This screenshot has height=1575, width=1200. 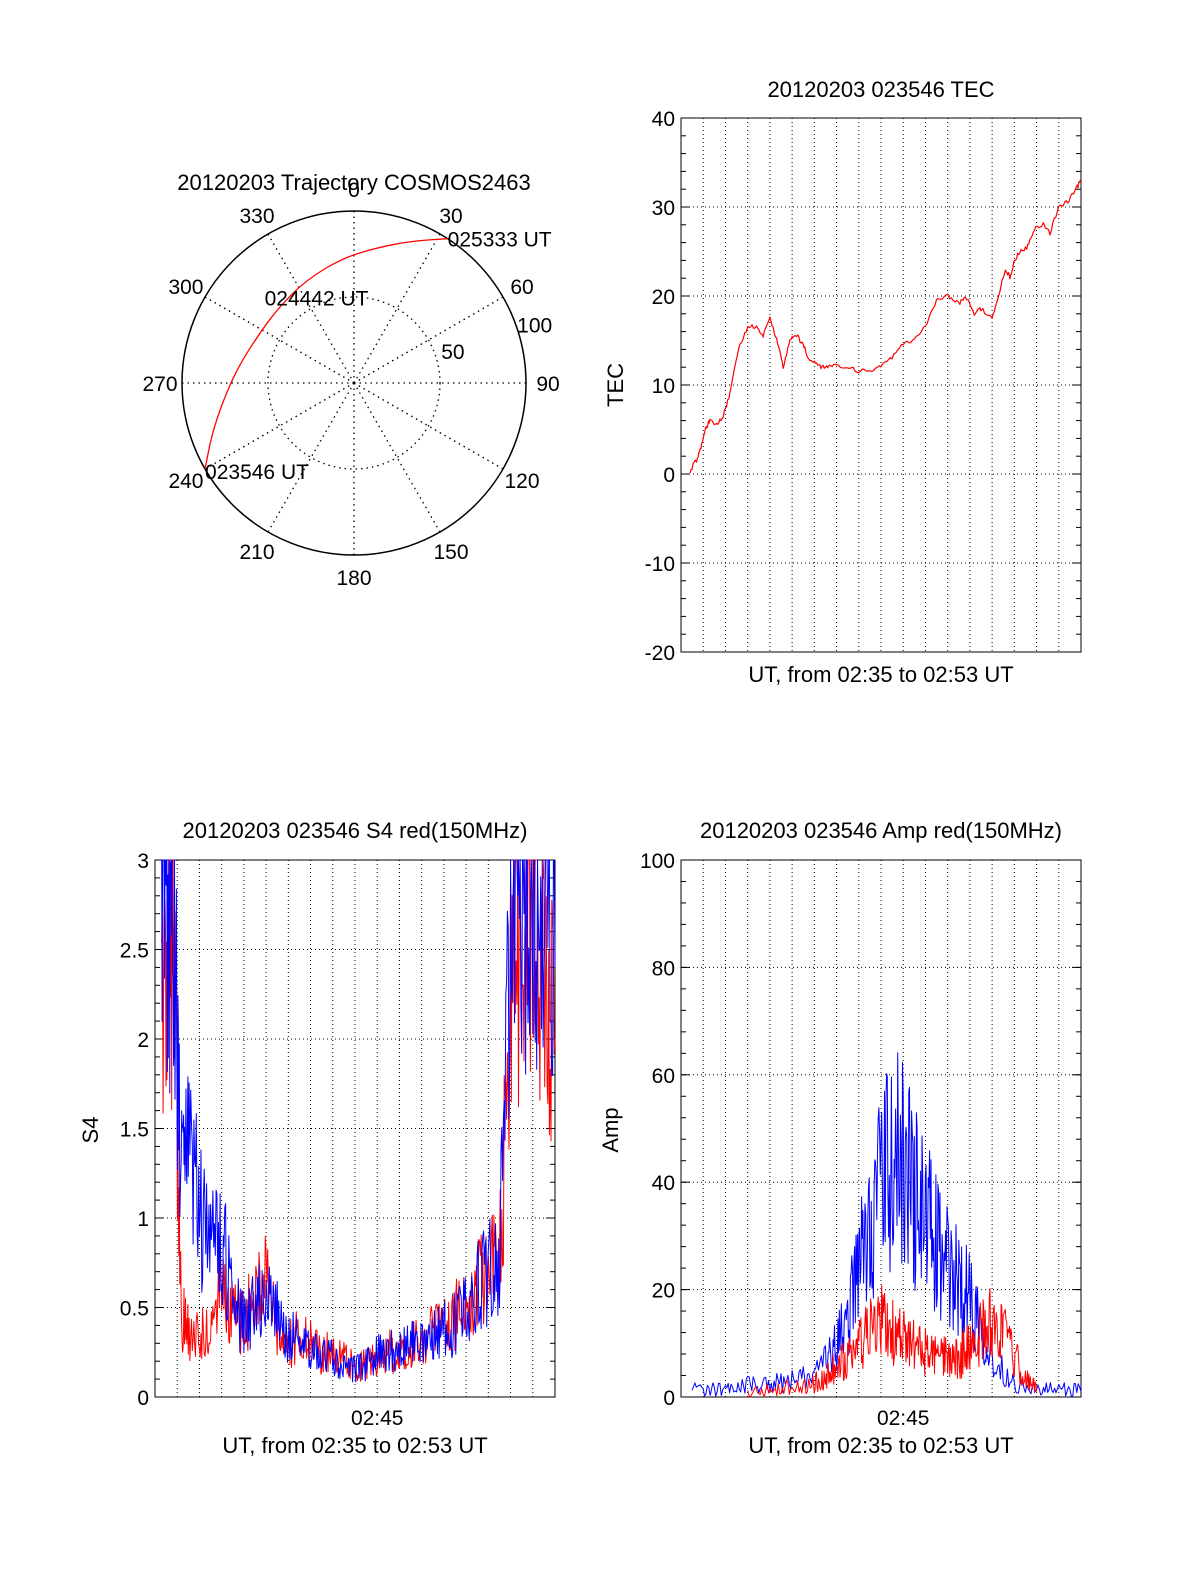 I want to click on polar-title: 20120203 Trajectory COSMOS2463, so click(x=353, y=182).